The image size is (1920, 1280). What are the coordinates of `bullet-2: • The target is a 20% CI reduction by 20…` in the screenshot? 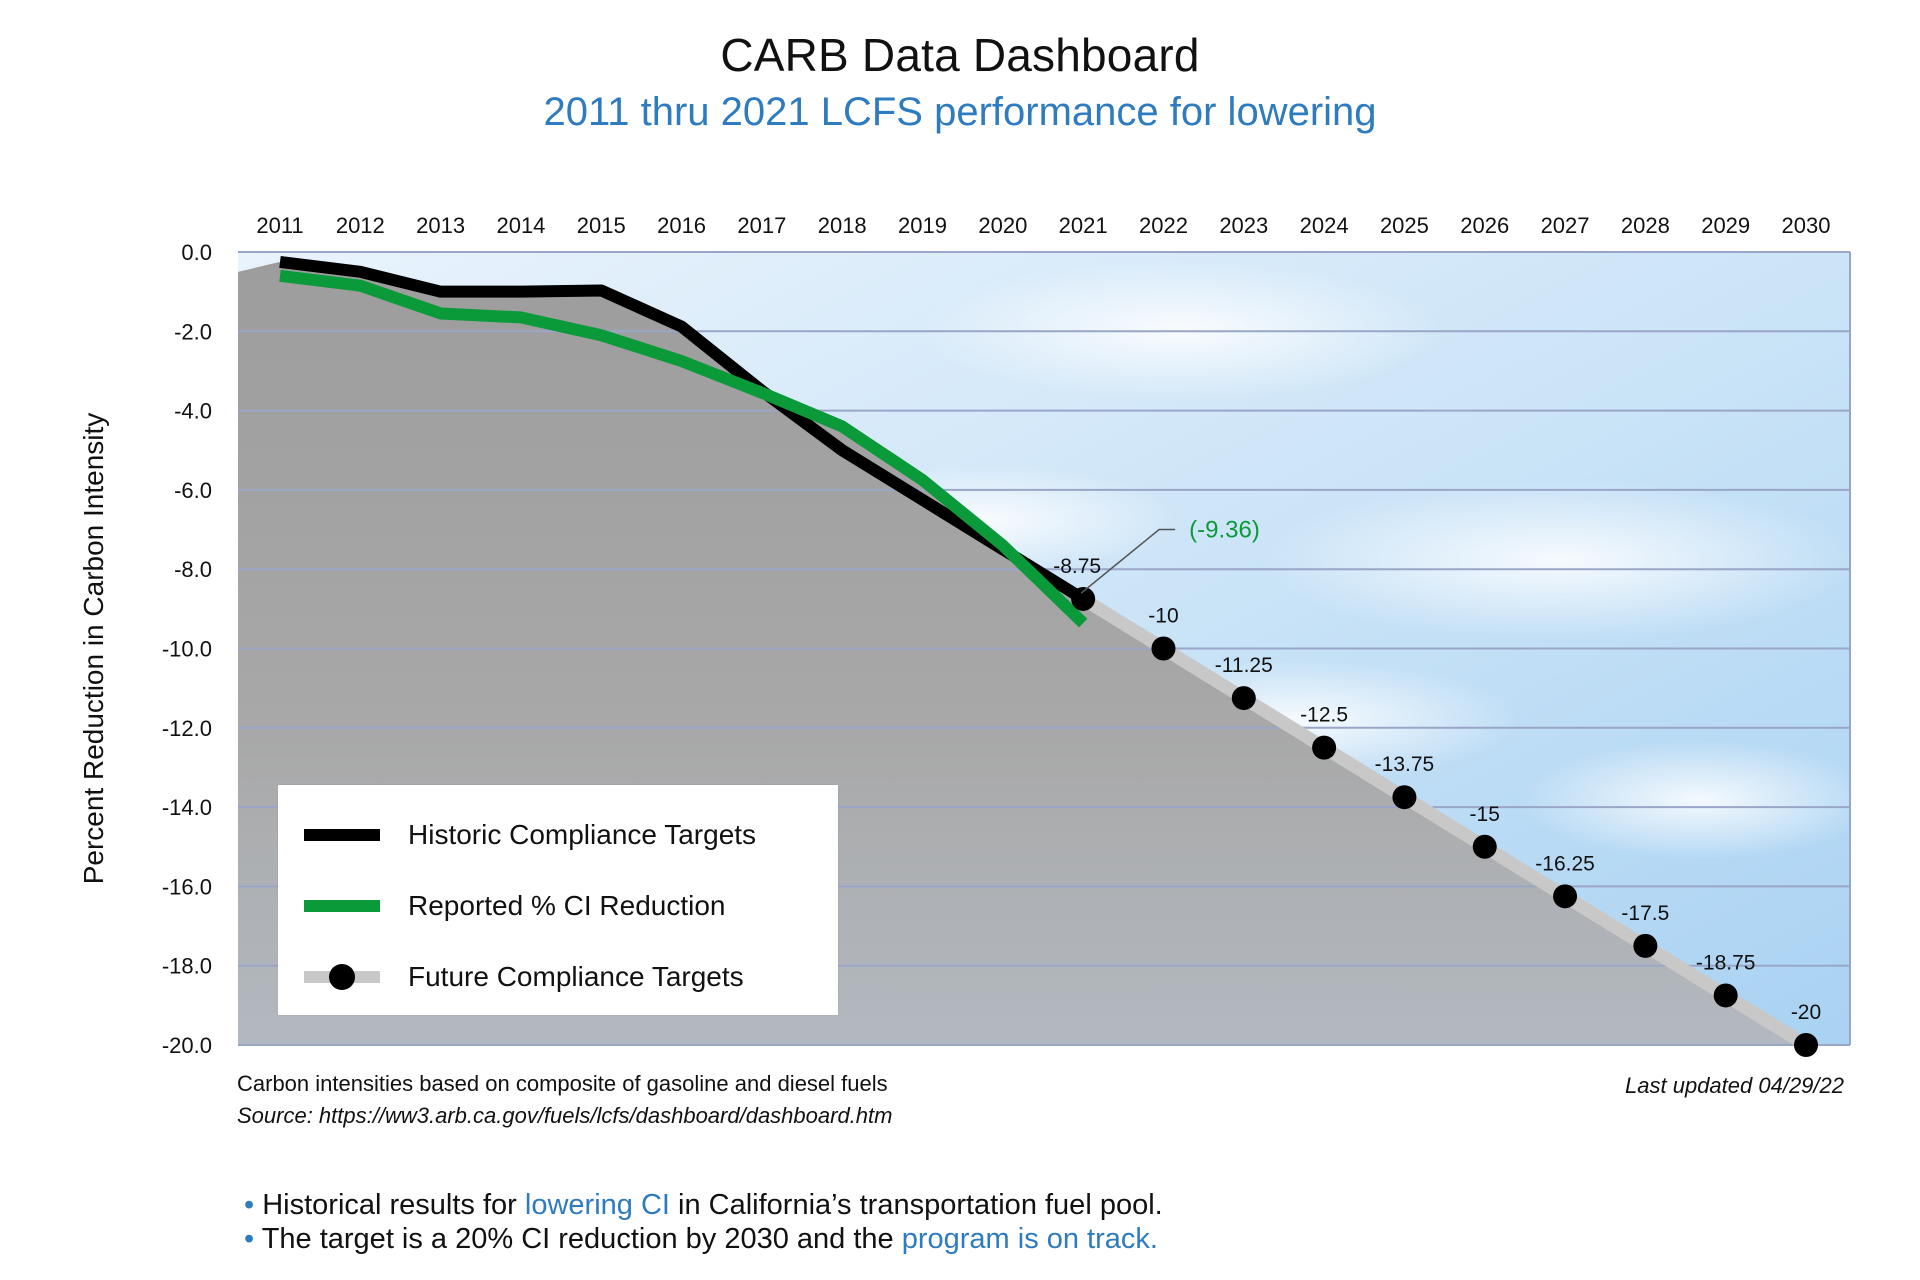 It's located at (701, 1239).